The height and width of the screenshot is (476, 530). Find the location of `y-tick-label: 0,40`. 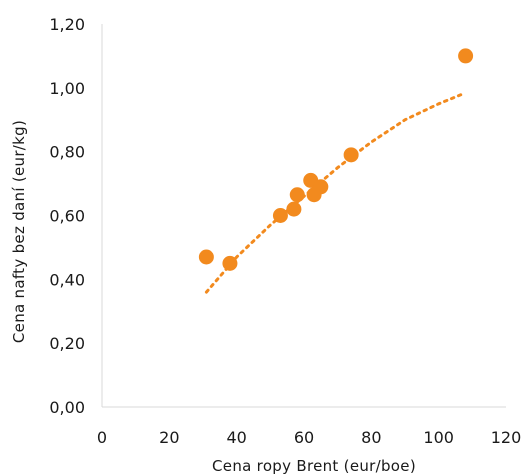

y-tick-label: 0,40 is located at coordinates (67, 279).